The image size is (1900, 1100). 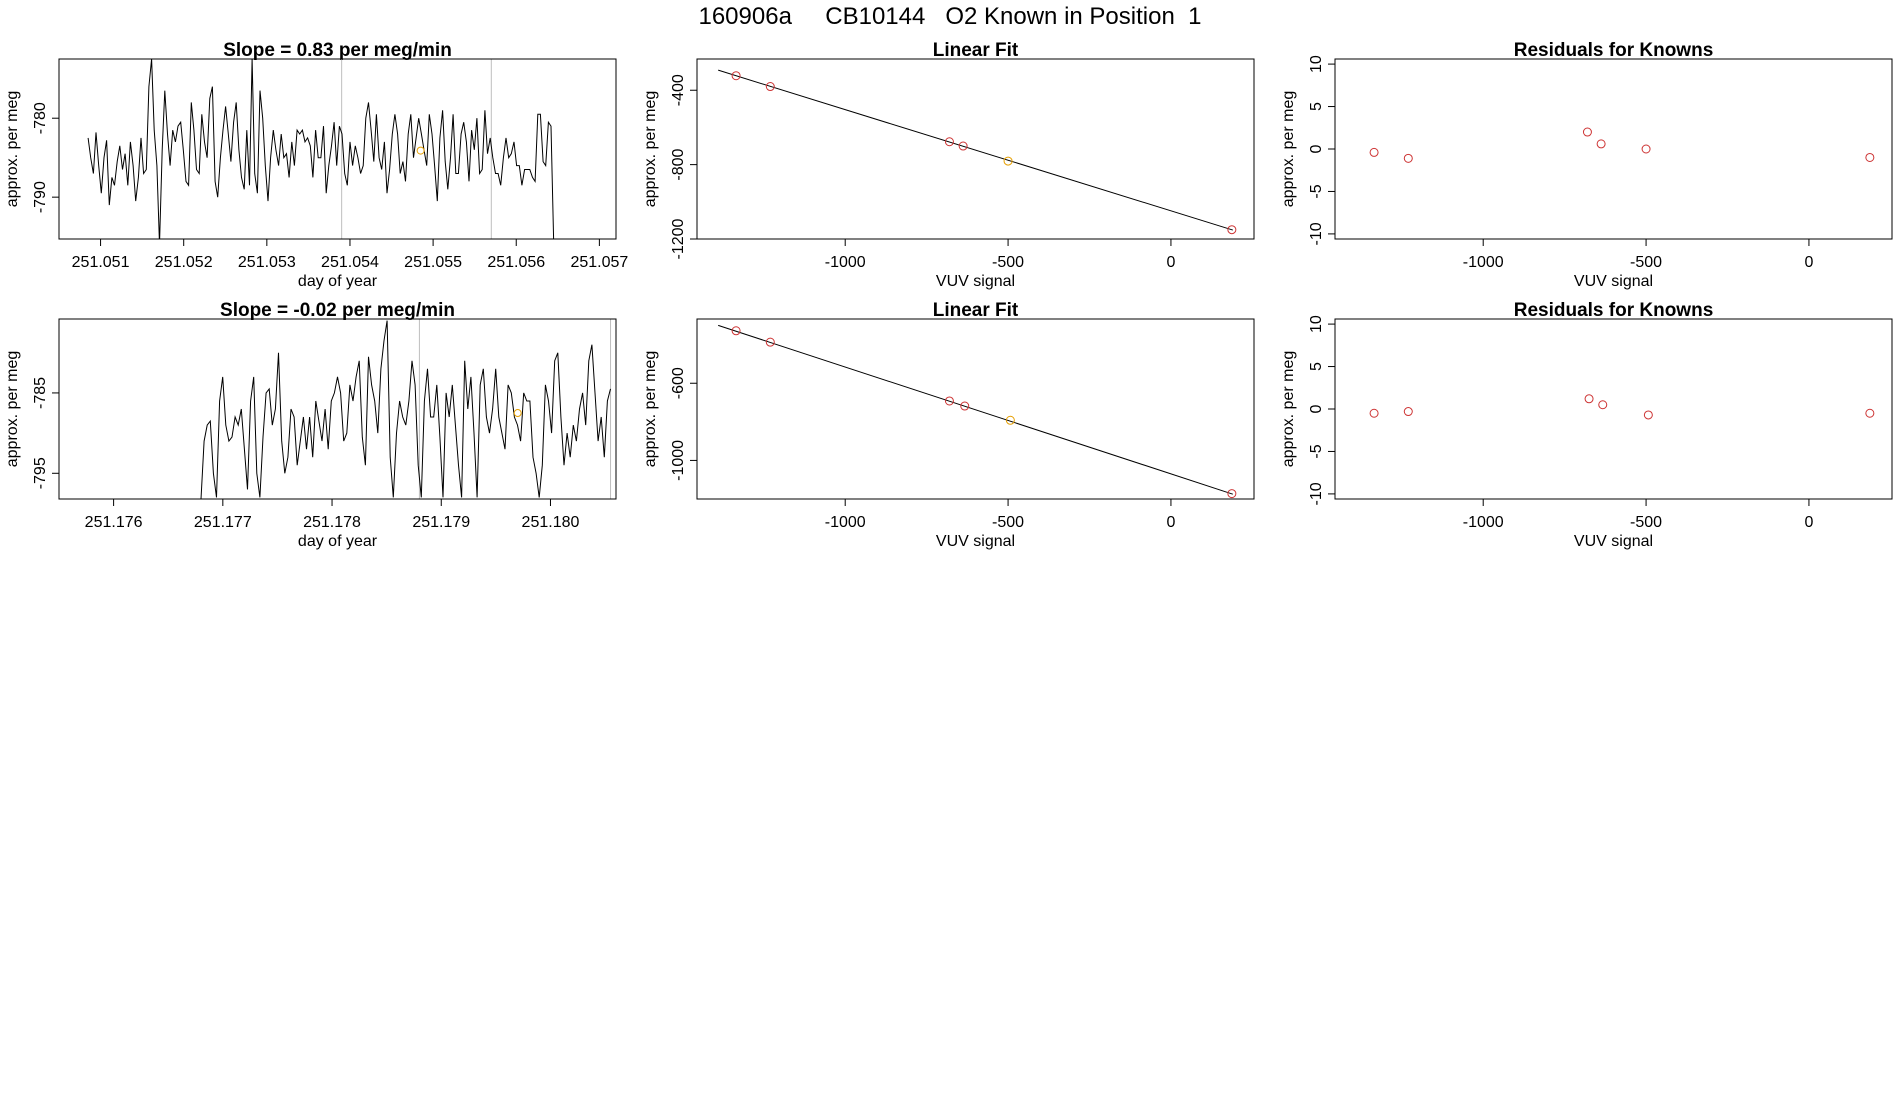 I want to click on x-tick-label: 251.056, so click(x=516, y=262).